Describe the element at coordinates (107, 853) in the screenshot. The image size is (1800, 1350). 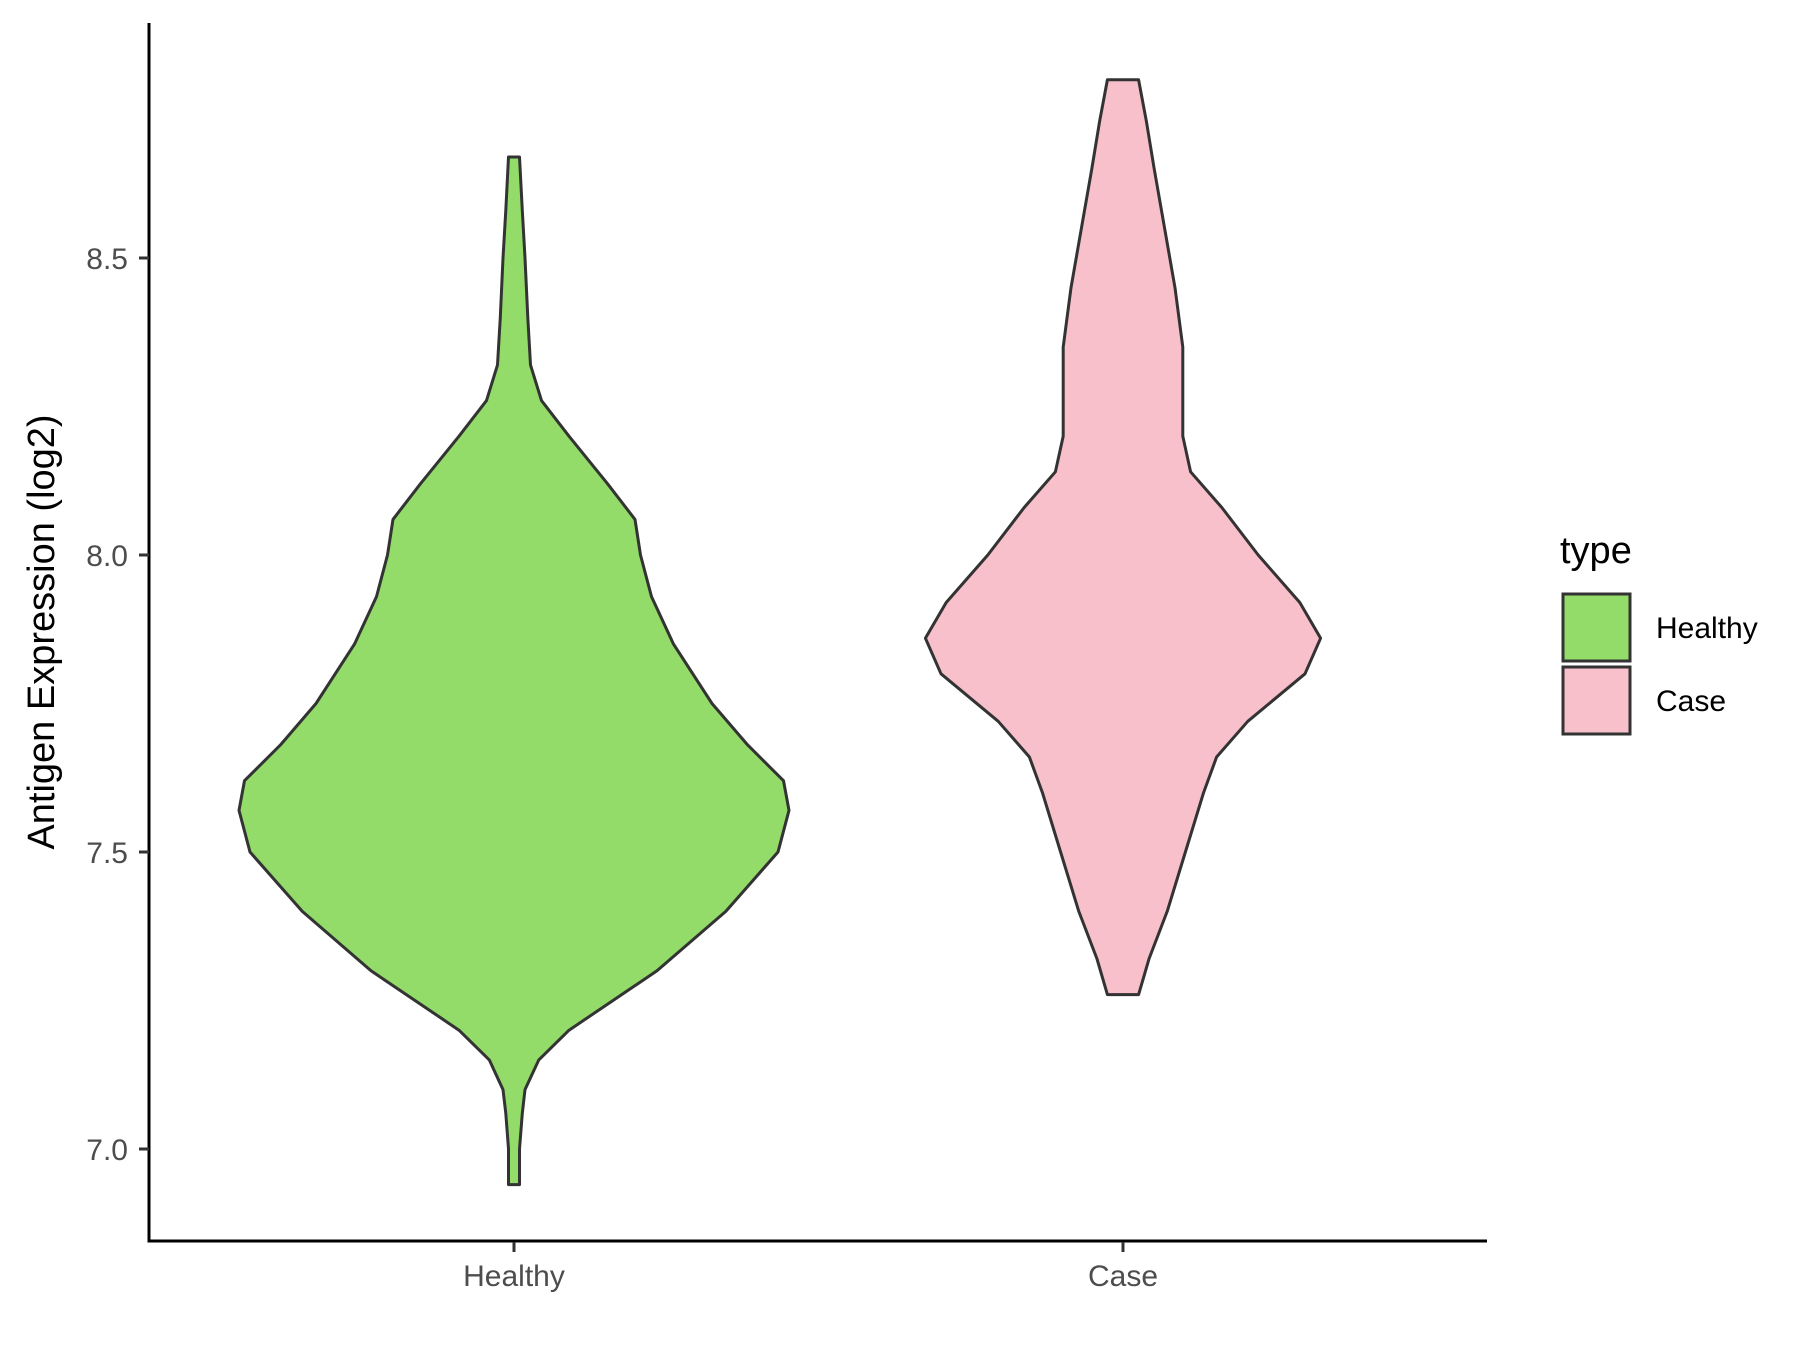
I see `y-tick-label: 7.5` at that location.